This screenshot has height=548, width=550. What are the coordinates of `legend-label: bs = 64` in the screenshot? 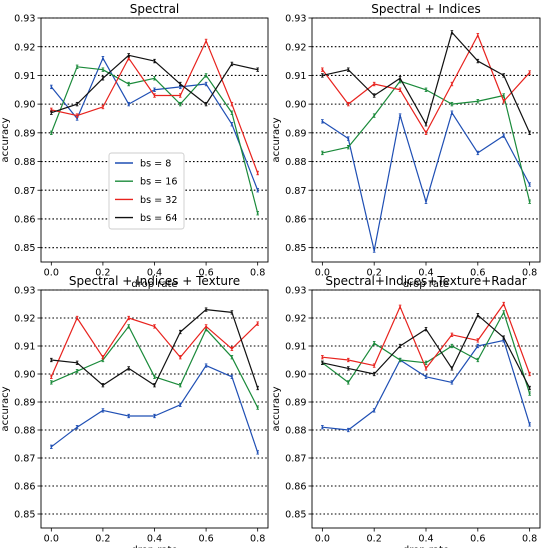 It's located at (158, 218).